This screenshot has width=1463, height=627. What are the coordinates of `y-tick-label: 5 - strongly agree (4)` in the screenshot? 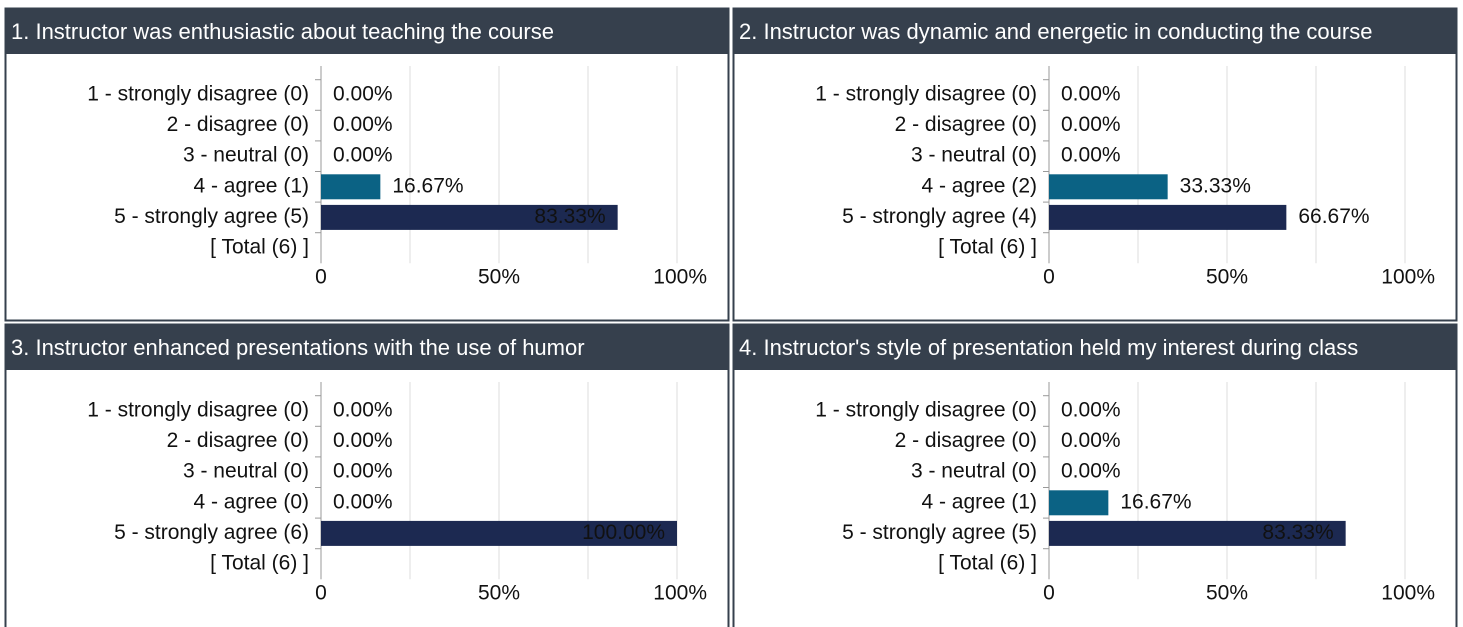 It's located at (939, 216).